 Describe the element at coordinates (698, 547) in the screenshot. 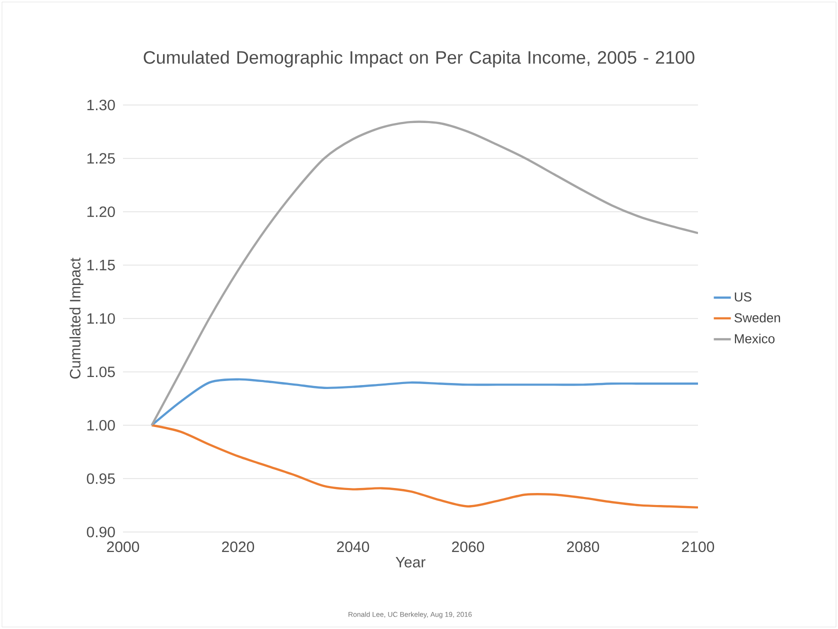

I see `x-tick-label: 2100` at that location.